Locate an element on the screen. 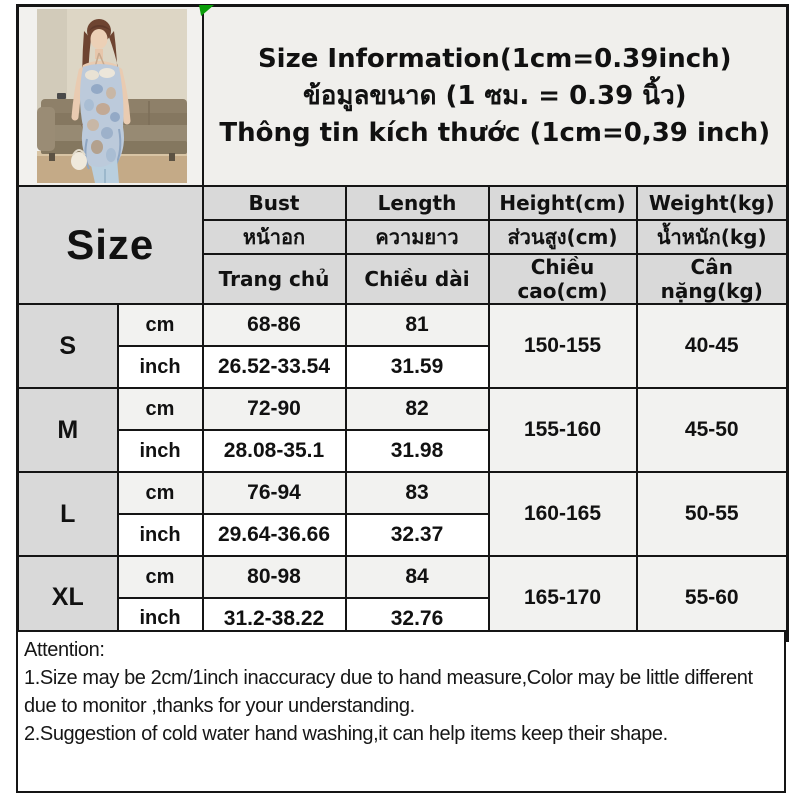 Image resolution: width=800 pixels, height=800 pixels. size-label-s: S is located at coordinates (67, 346).